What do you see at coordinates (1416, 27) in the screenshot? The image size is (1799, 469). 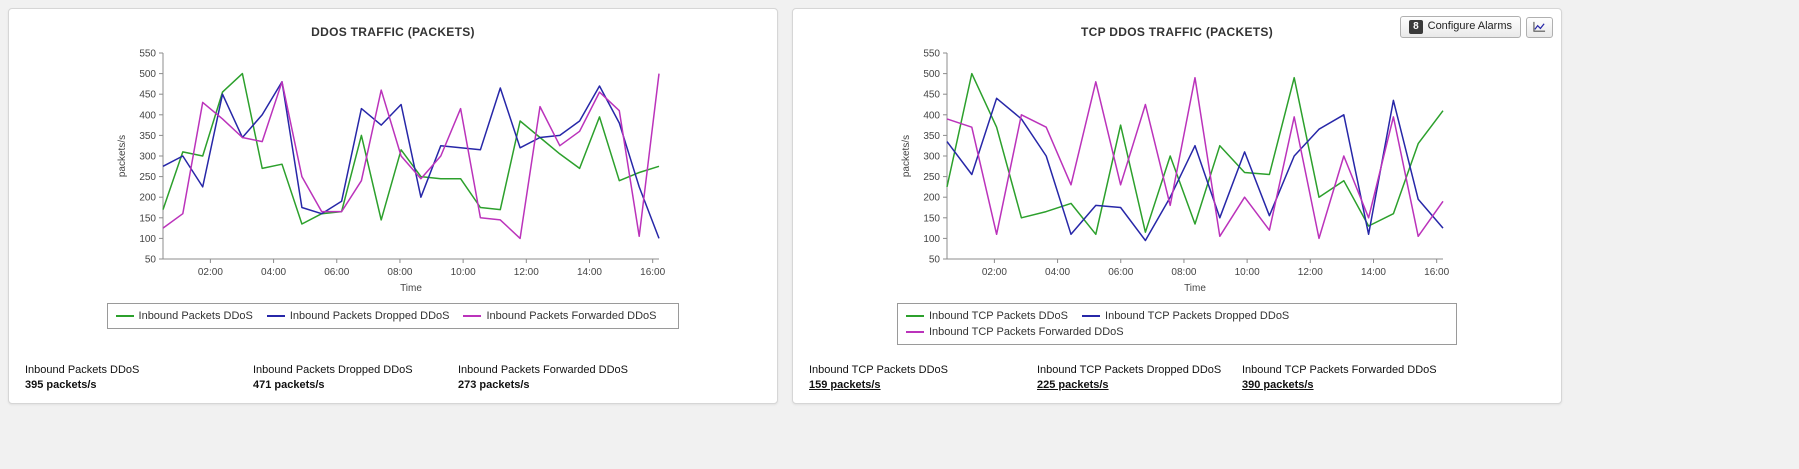 I see `alarm-count-badge: 8` at bounding box center [1416, 27].